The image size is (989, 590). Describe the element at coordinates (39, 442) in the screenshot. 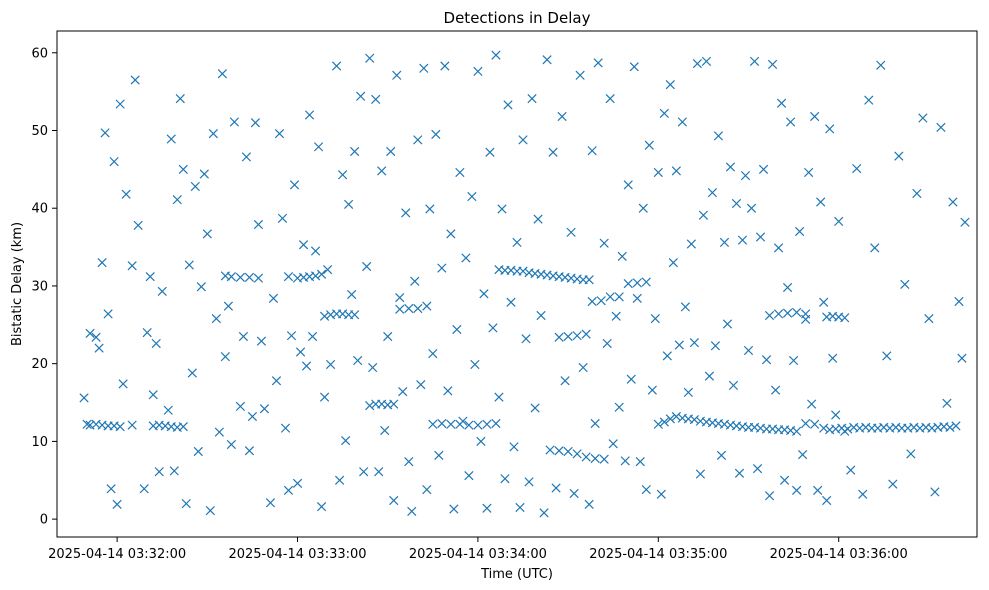

I see `y-tick-label: 10` at that location.